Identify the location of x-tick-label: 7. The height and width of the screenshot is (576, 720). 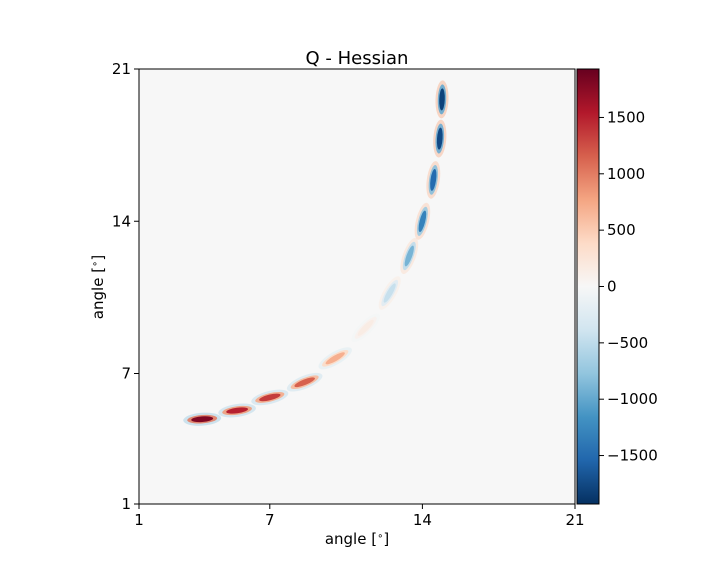
(270, 520).